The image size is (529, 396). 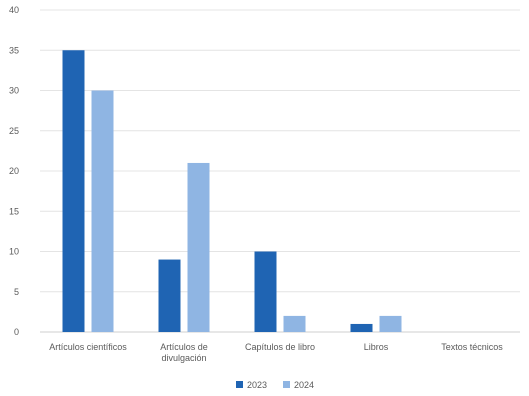 What do you see at coordinates (14, 131) in the screenshot?
I see `y-tick-label: 25` at bounding box center [14, 131].